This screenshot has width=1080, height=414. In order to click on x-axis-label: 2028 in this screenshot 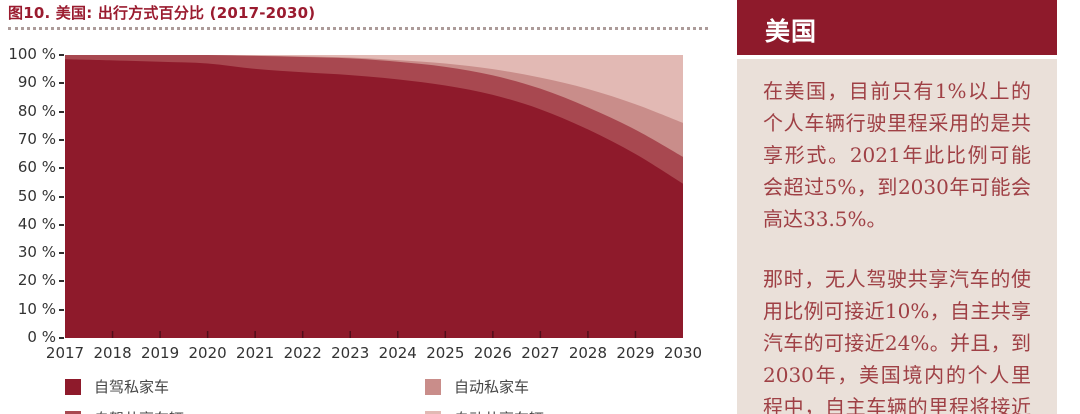, I will do `click(588, 353)`.